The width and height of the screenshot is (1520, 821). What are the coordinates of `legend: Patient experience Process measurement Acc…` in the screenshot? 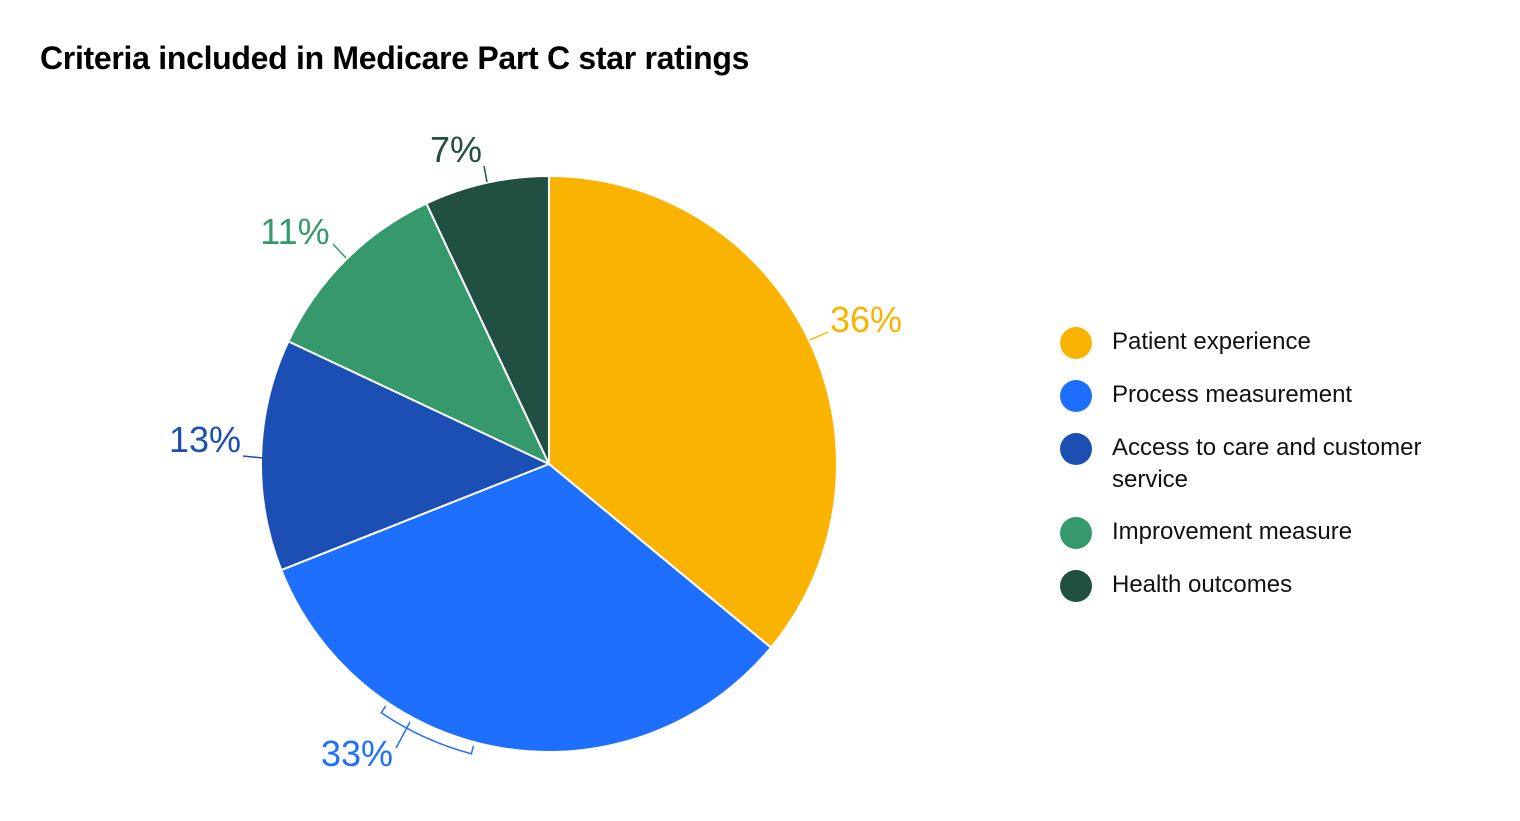 It's located at (1270, 474).